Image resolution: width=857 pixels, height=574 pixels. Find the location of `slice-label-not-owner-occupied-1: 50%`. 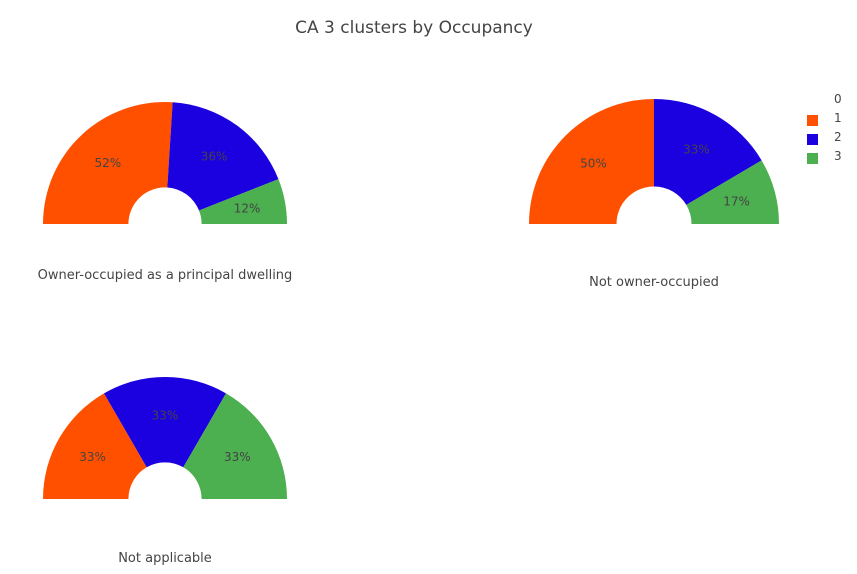

slice-label-not-owner-occupied-1: 50% is located at coordinates (593, 163).